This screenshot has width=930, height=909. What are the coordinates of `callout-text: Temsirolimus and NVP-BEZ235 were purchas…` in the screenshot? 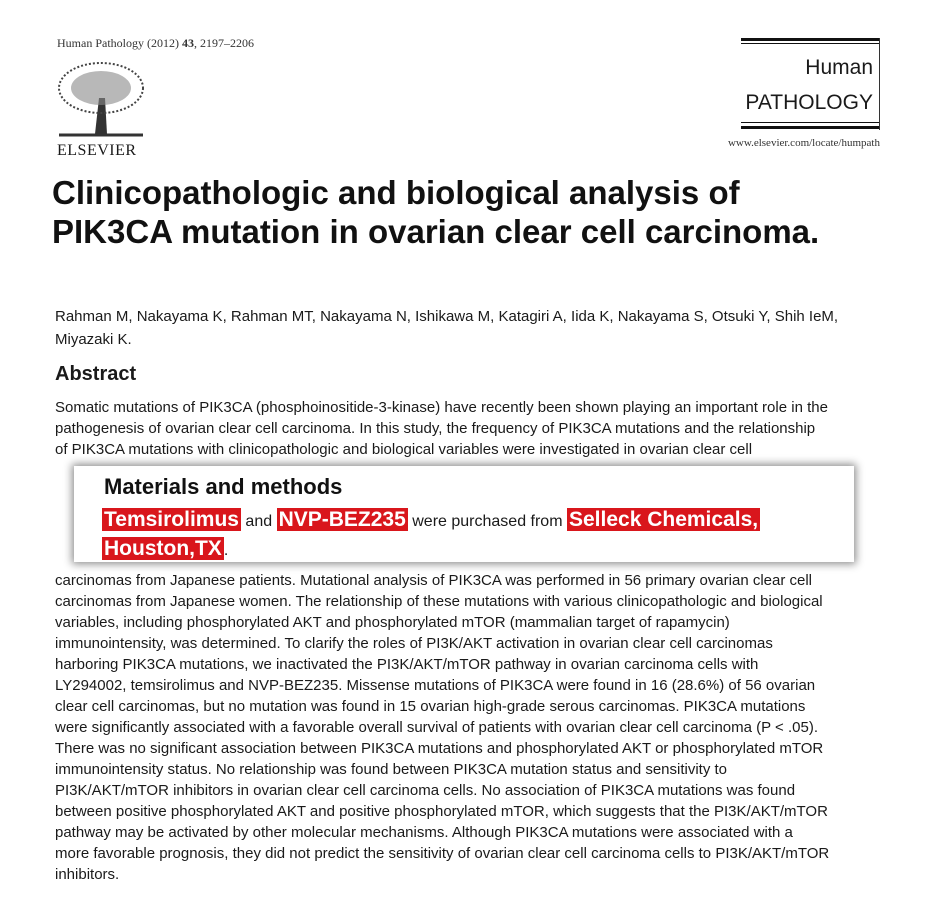 It's located at (462, 535).